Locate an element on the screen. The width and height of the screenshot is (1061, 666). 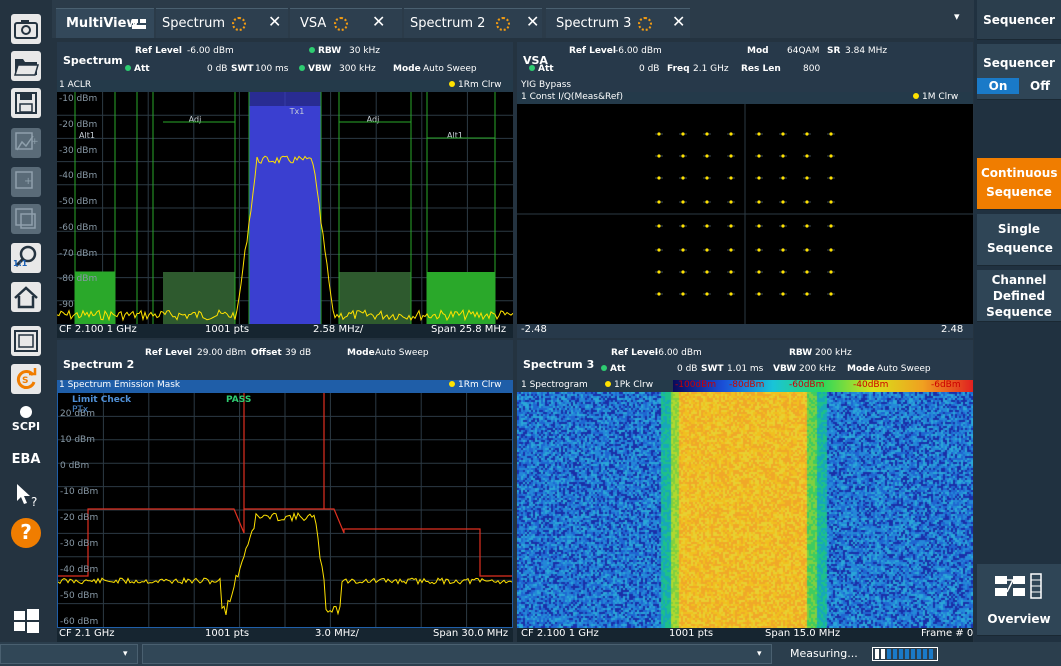
tab-label: Spectrum 3 is located at coordinates (594, 23).